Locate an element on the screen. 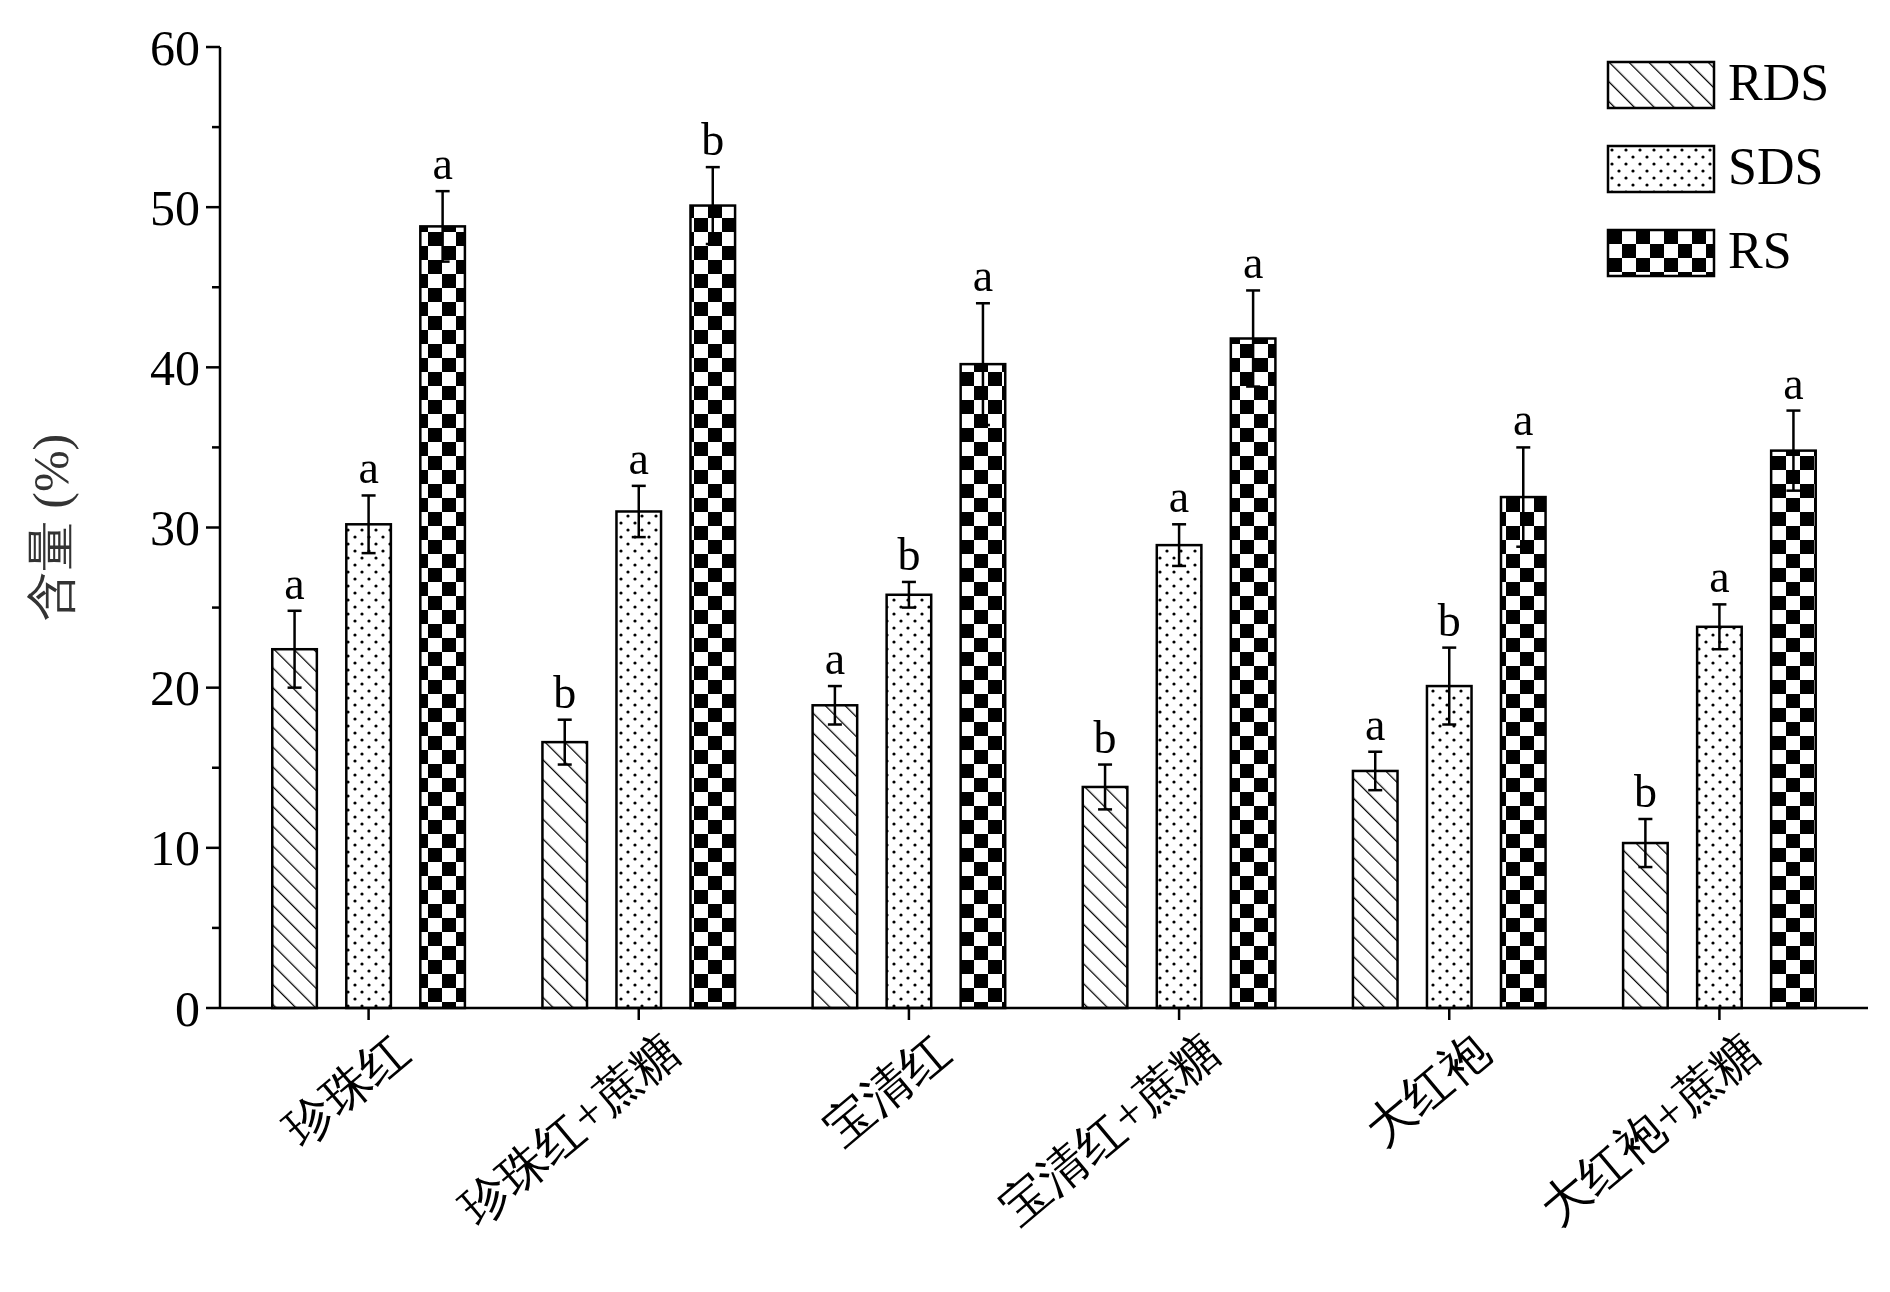 The width and height of the screenshot is (1890, 1292). legend-label: RS is located at coordinates (1760, 250).